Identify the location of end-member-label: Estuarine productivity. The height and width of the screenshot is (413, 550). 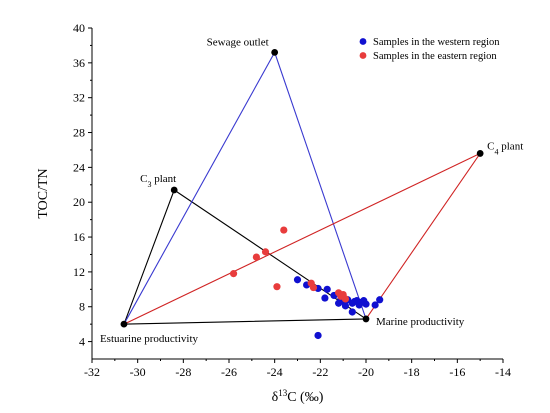
(149, 339).